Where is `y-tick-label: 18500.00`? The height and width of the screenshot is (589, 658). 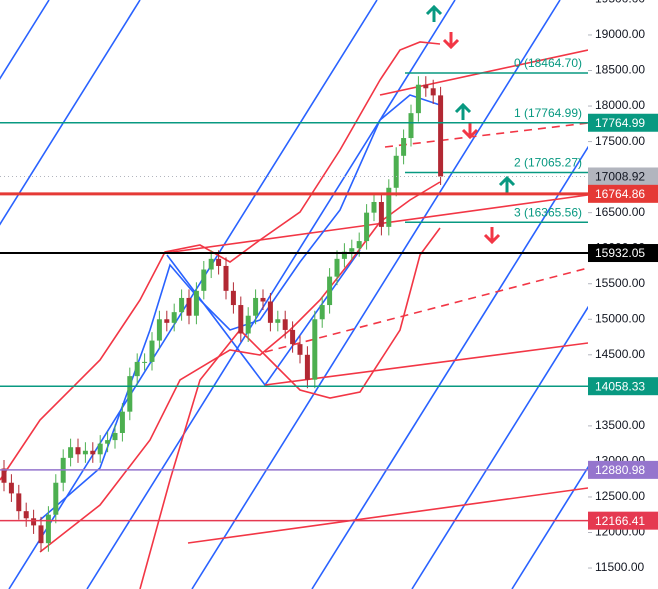
y-tick-label: 18500.00 is located at coordinates (620, 70).